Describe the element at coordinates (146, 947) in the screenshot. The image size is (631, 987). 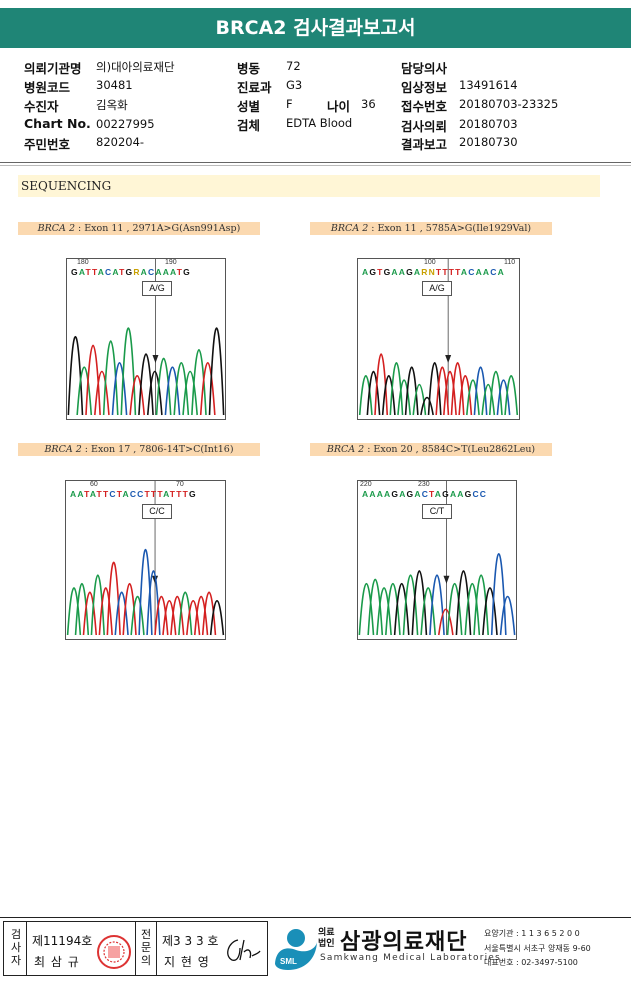
I see `specialist-label: 전문의` at that location.